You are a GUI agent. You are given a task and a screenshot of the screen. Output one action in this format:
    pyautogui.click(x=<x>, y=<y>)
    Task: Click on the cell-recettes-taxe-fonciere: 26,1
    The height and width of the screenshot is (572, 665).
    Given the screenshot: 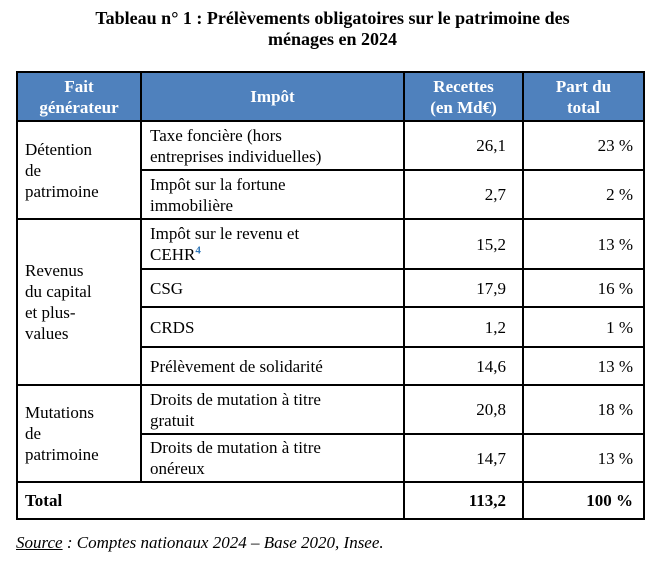 What is the action you would take?
    pyautogui.click(x=463, y=145)
    